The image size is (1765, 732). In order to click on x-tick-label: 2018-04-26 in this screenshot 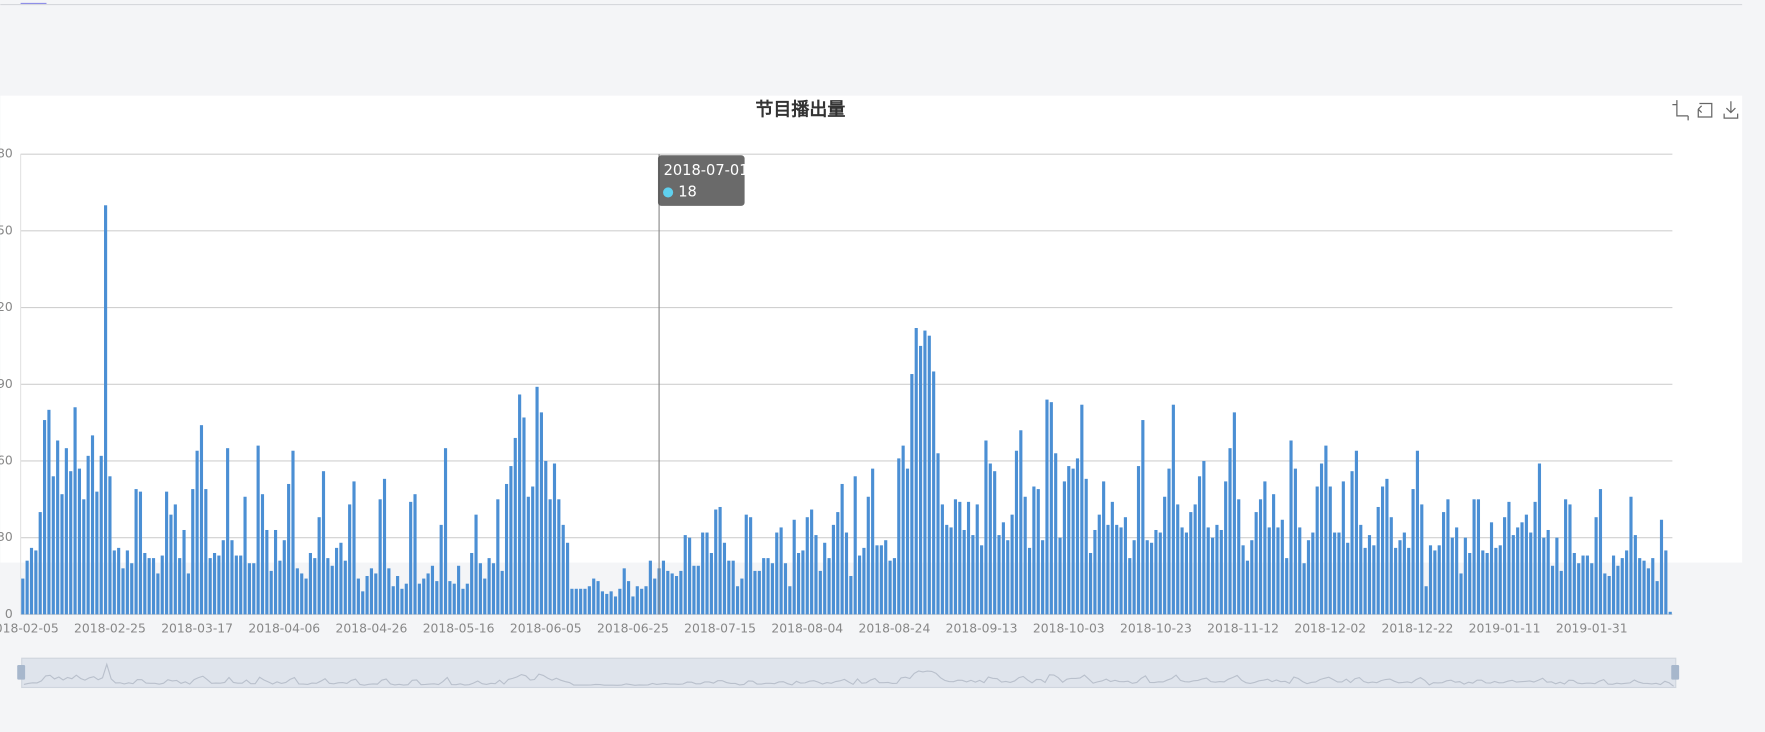, I will do `click(372, 628)`.